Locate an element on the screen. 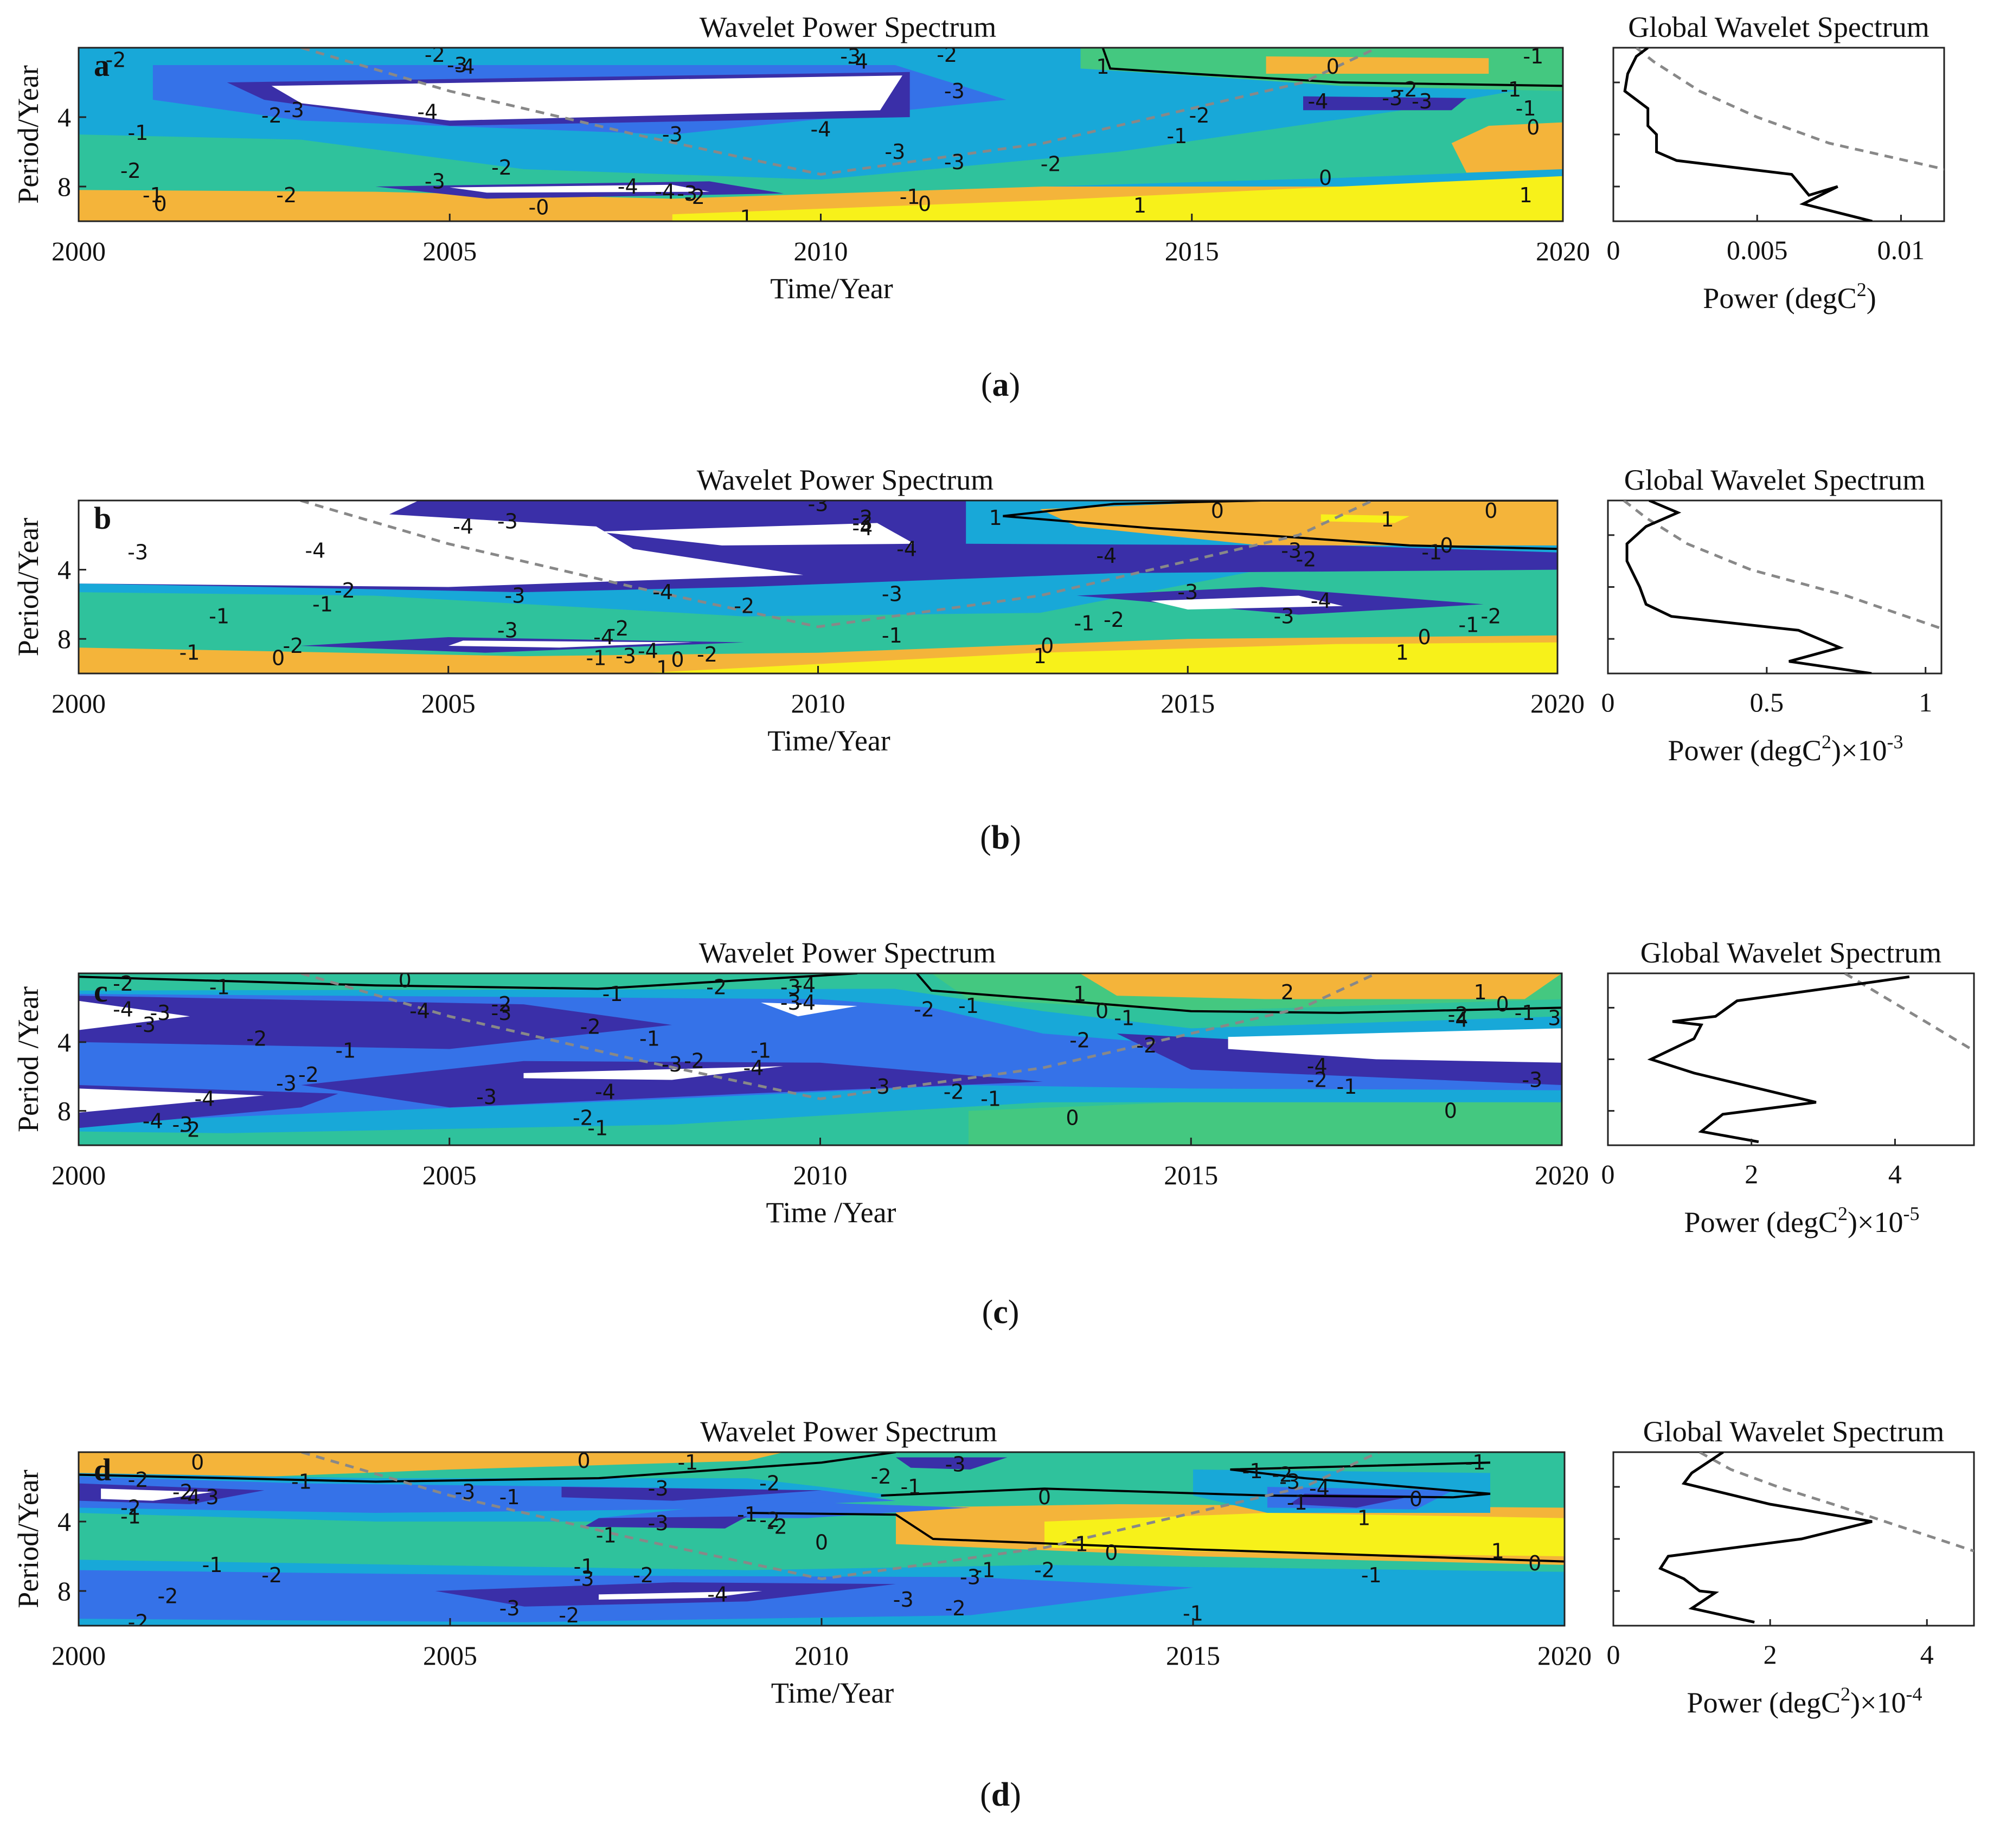 The height and width of the screenshot is (1848, 2000). x-tick-label: 2015 is located at coordinates (1188, 703).